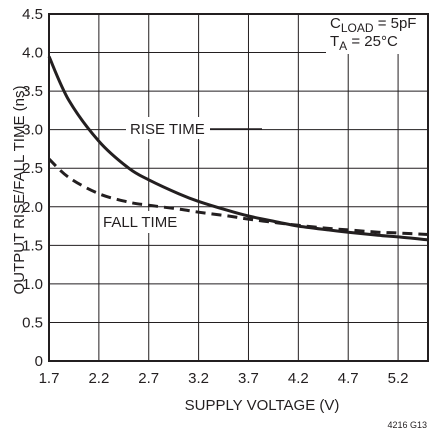 The height and width of the screenshot is (434, 429). I want to click on y-tick-label: 3.5, so click(32, 91).